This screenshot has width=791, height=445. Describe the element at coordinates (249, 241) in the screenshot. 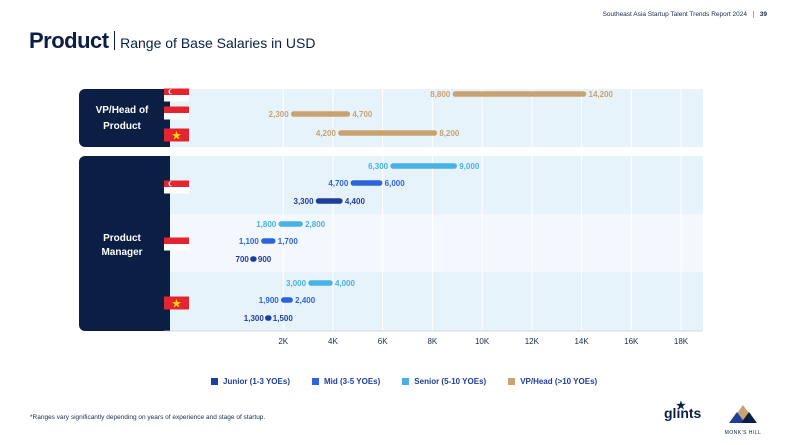

I see `range-min-label: 1,100` at that location.